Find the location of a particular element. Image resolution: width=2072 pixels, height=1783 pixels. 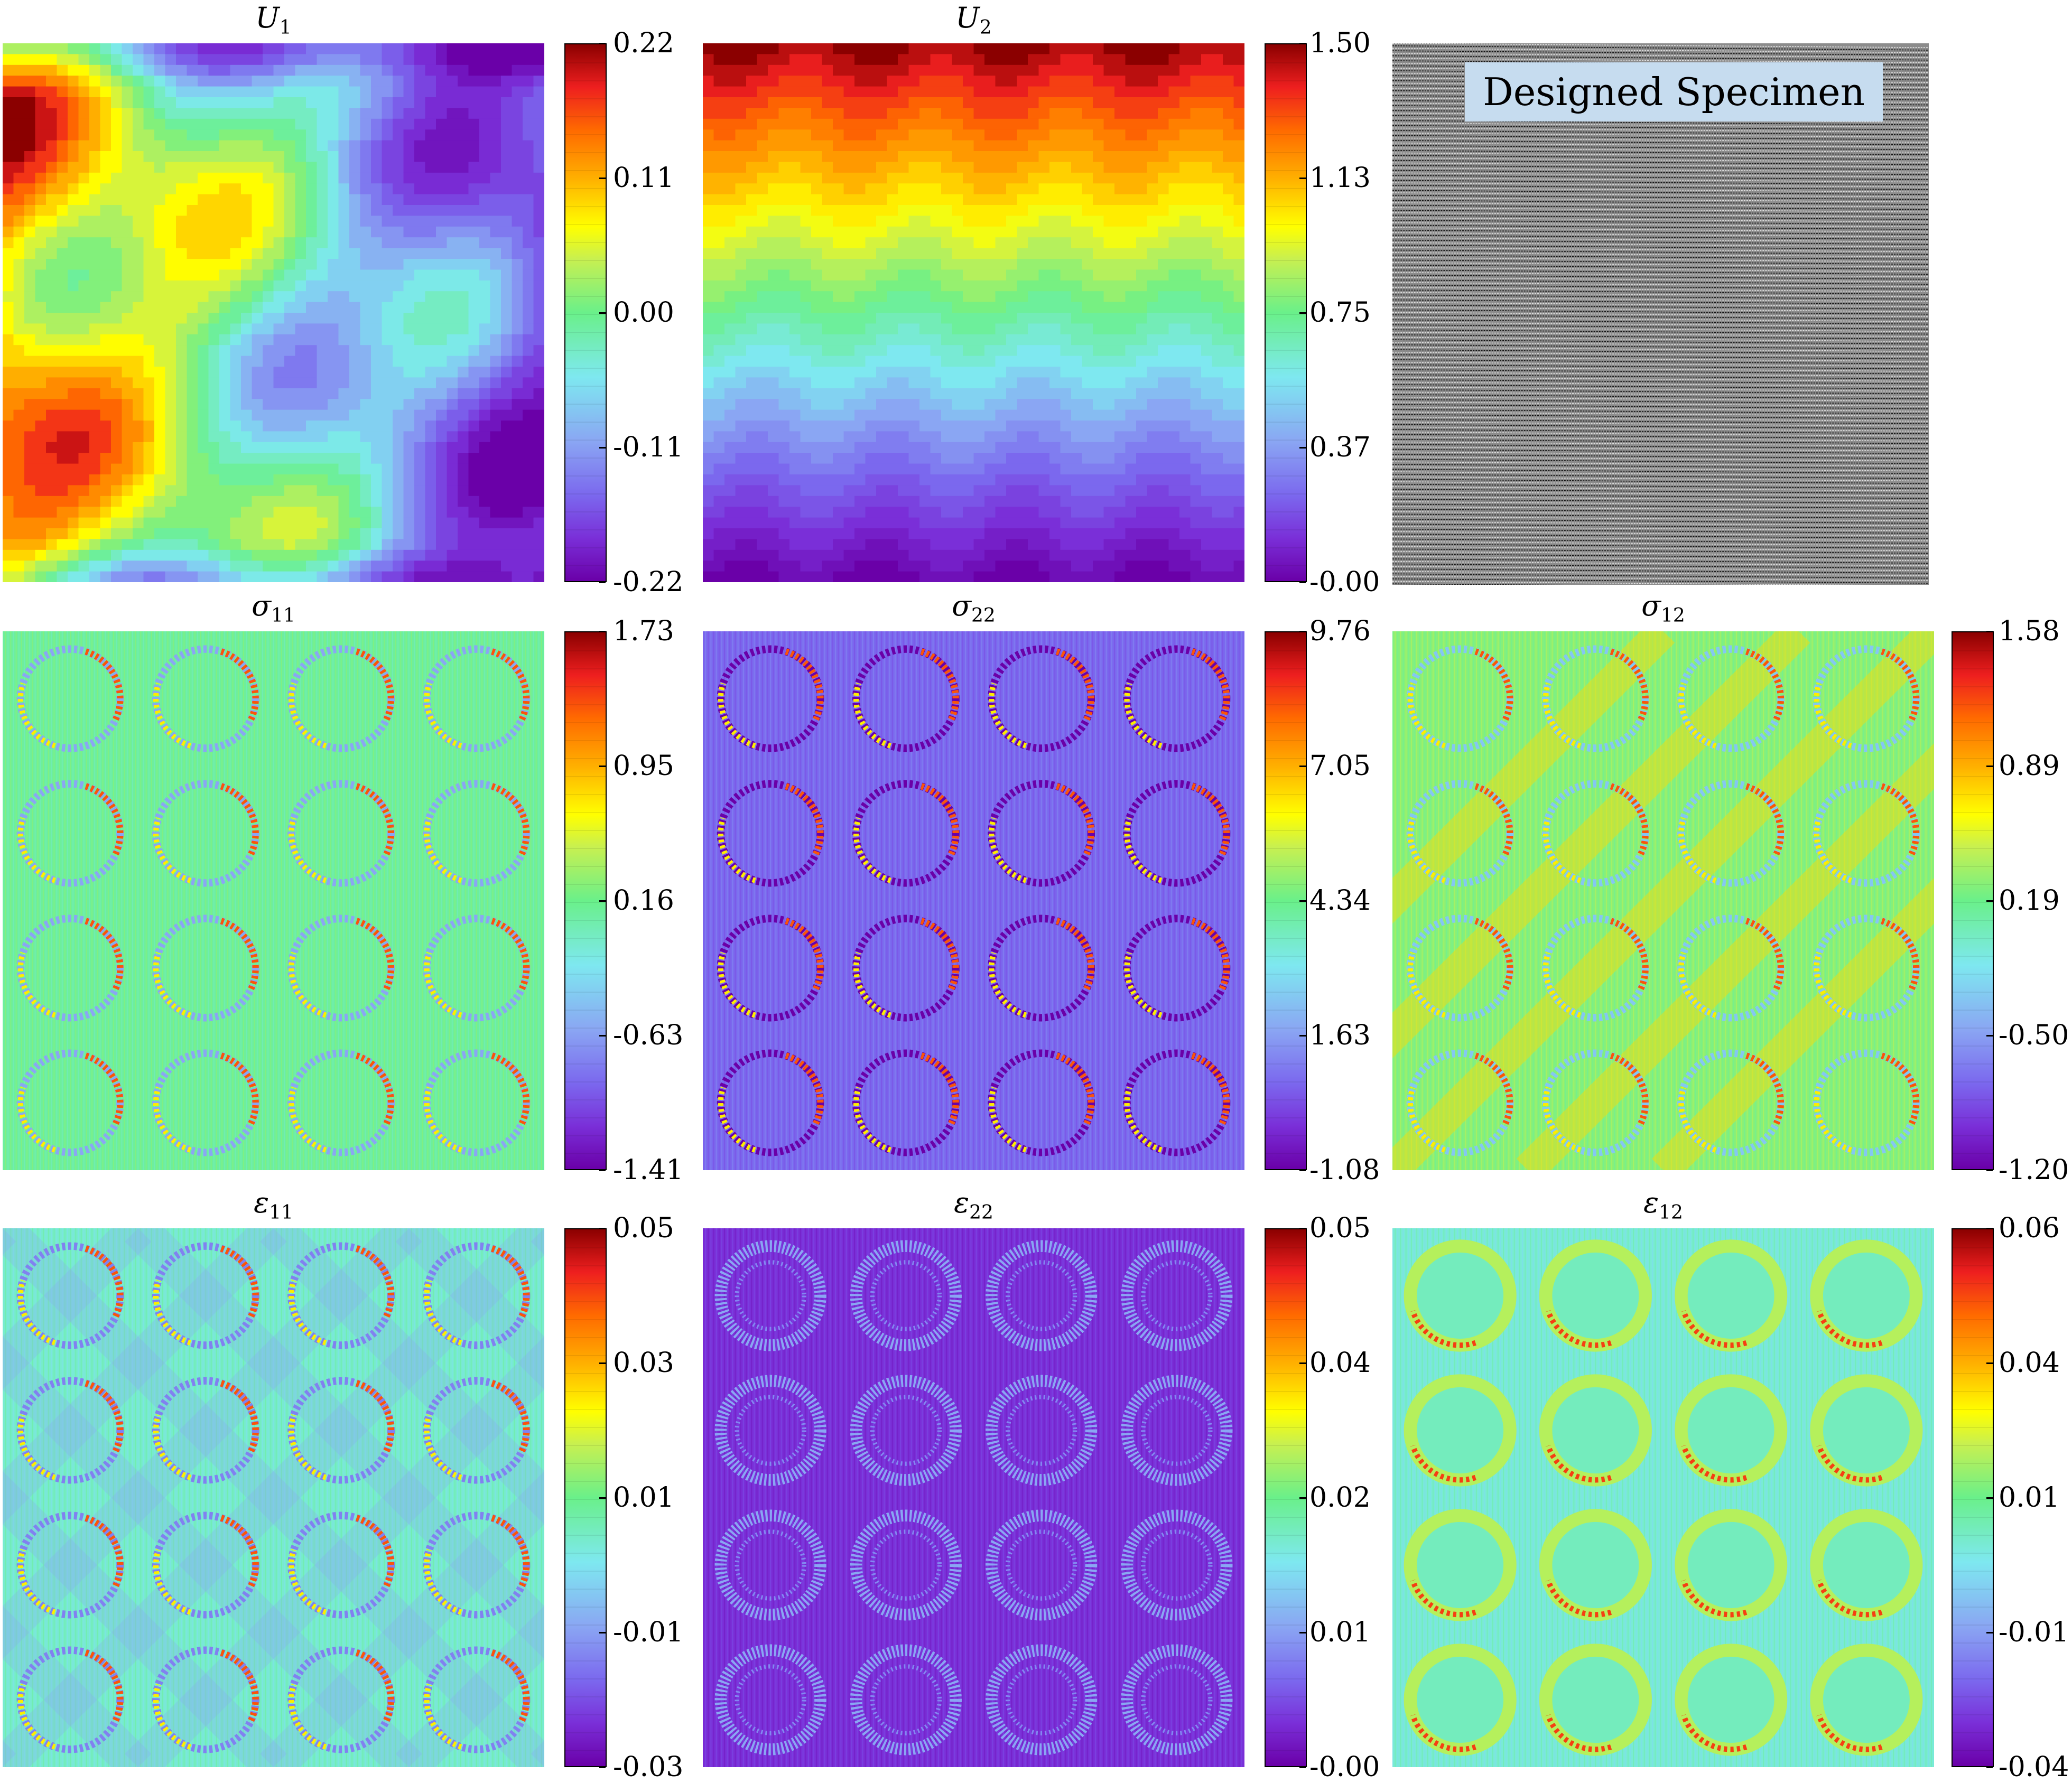

colorbar-tick-label-e12-2: 0.01 is located at coordinates (2029, 1497).